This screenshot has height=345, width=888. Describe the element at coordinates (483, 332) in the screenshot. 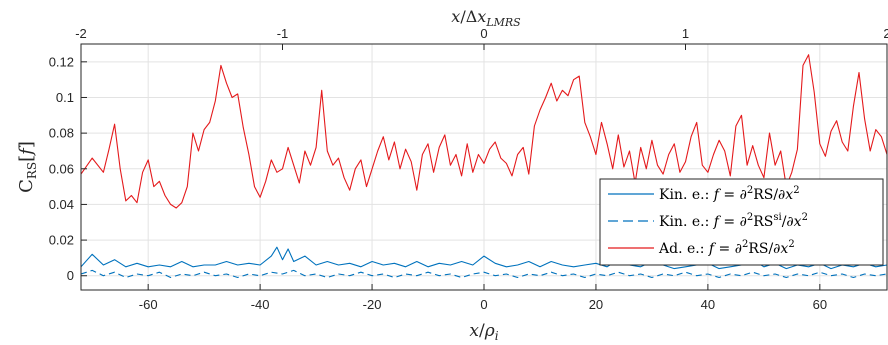

I see `x-axis-label: x/ρi` at that location.